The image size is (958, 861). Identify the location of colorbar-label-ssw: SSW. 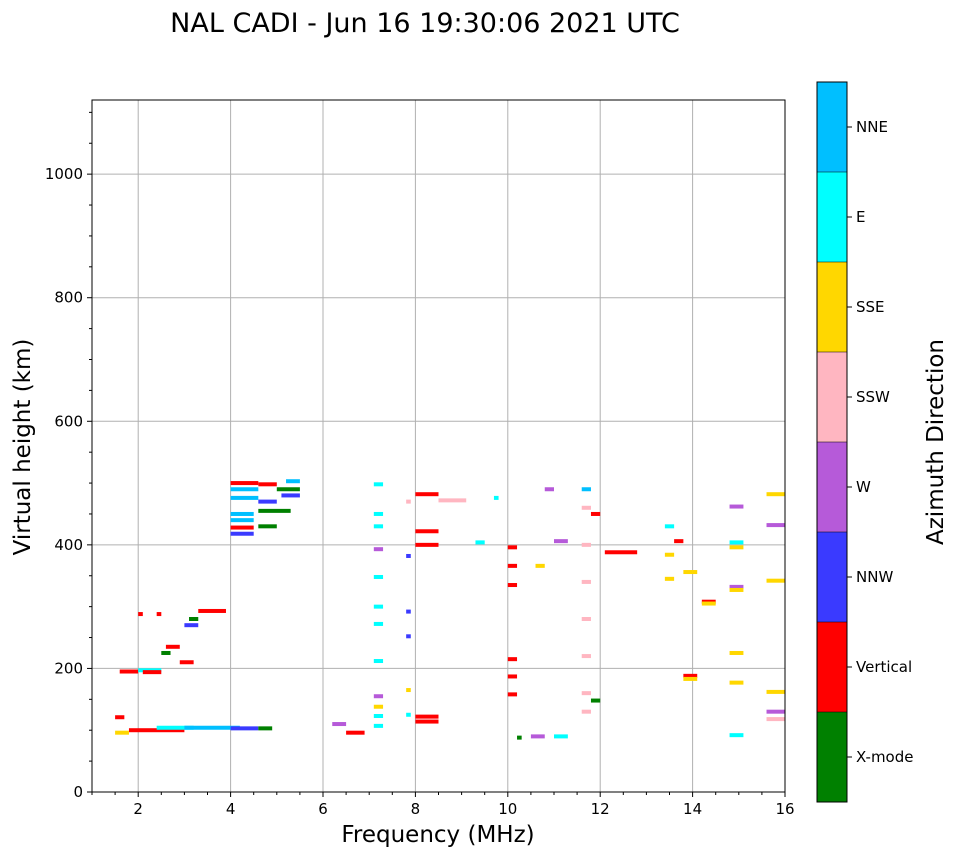
(873, 397).